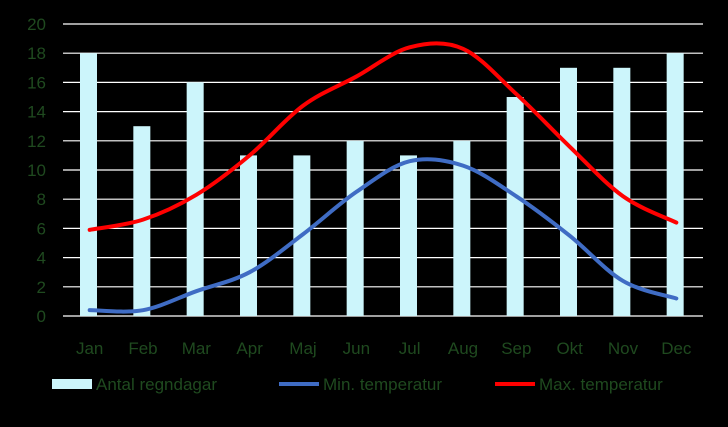  I want to click on x-category-label: Maj, so click(302, 348).